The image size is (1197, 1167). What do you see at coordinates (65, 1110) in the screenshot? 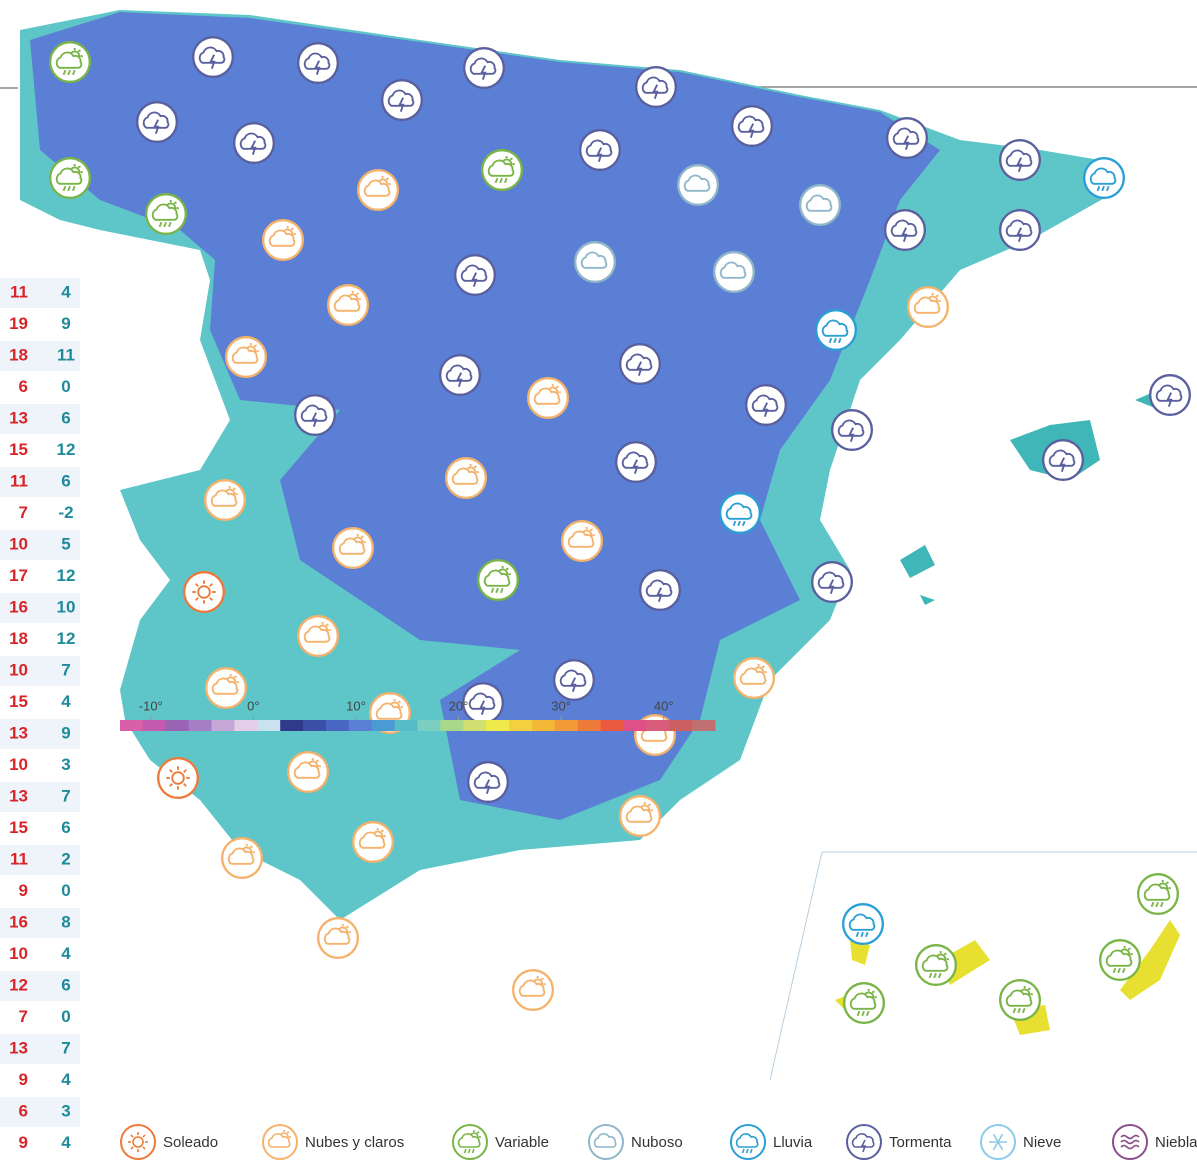
I see `min-temp: 3` at bounding box center [65, 1110].